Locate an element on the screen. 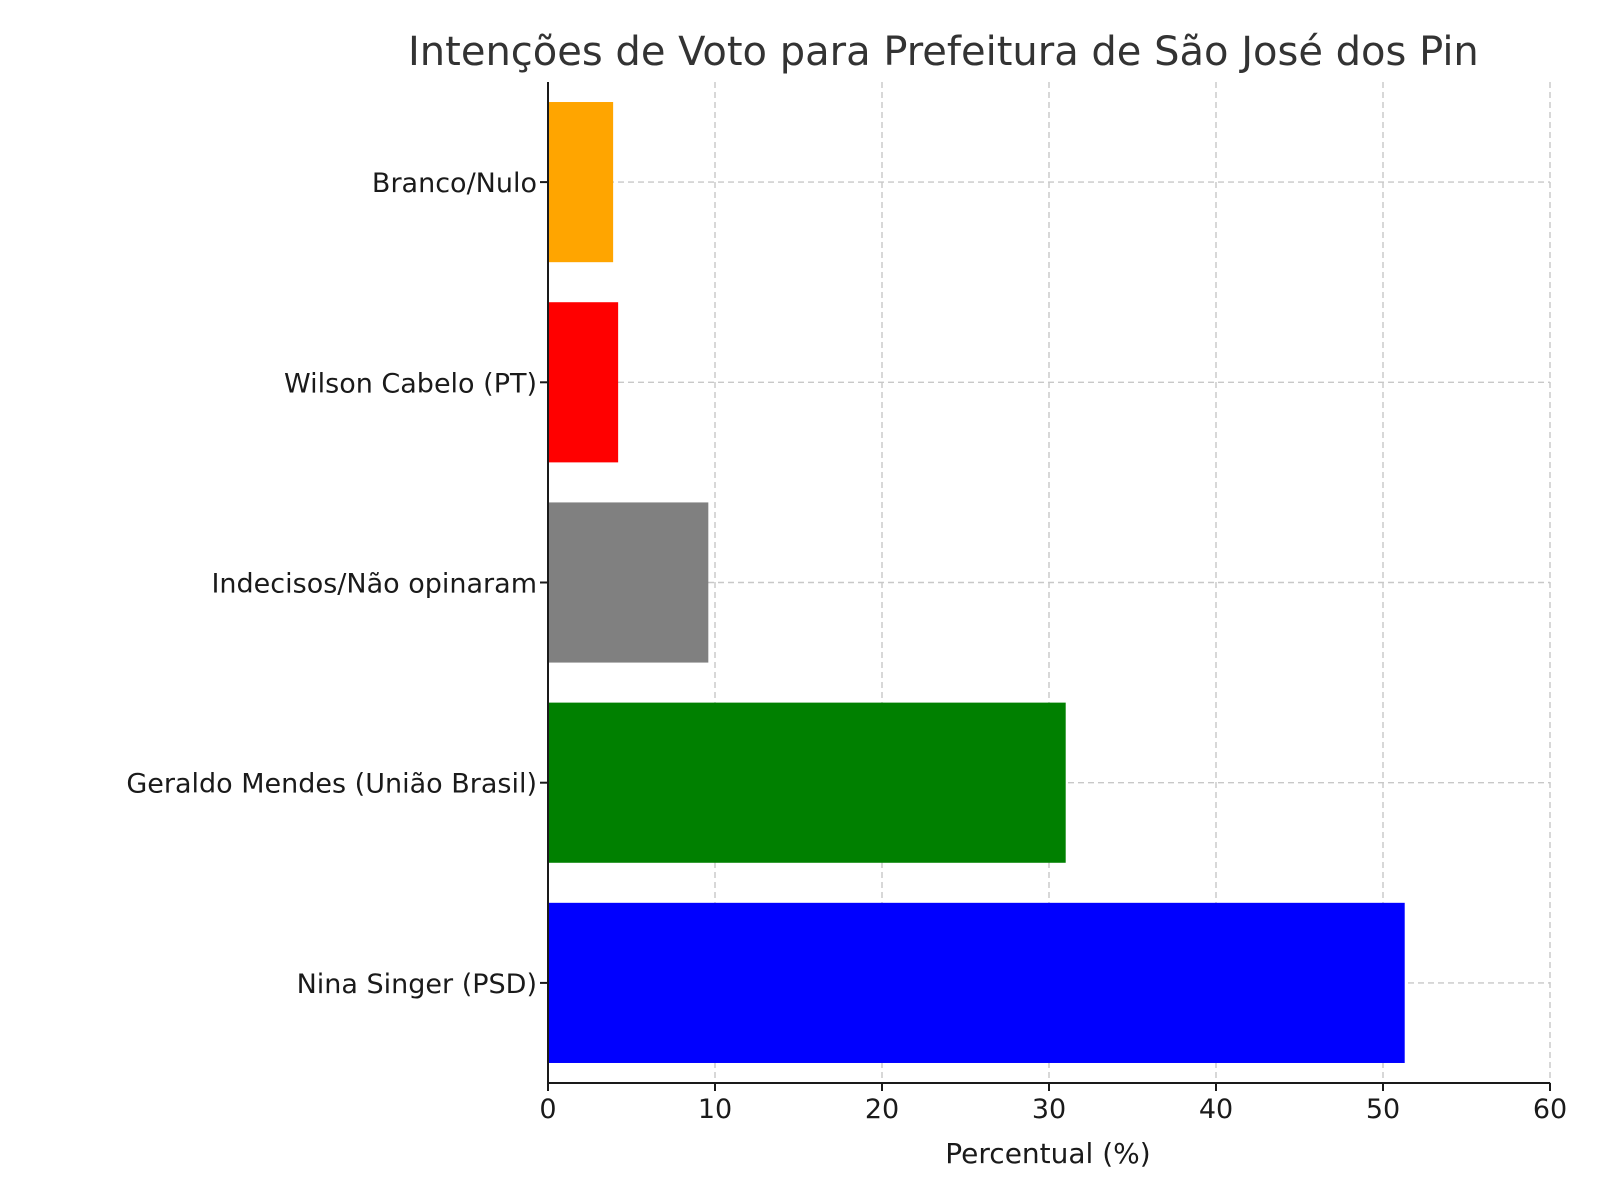 The height and width of the screenshot is (1204, 1600). category-label: Wilson Cabelo (PT) is located at coordinates (410, 383).